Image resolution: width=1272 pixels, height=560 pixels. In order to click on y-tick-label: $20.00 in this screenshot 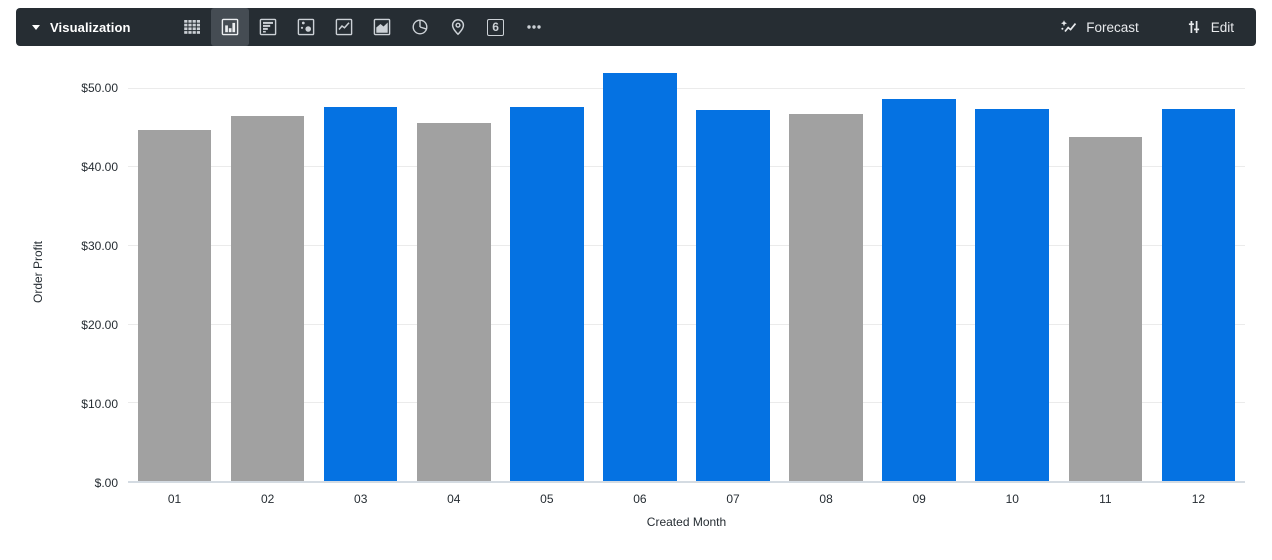, I will do `click(99, 324)`.